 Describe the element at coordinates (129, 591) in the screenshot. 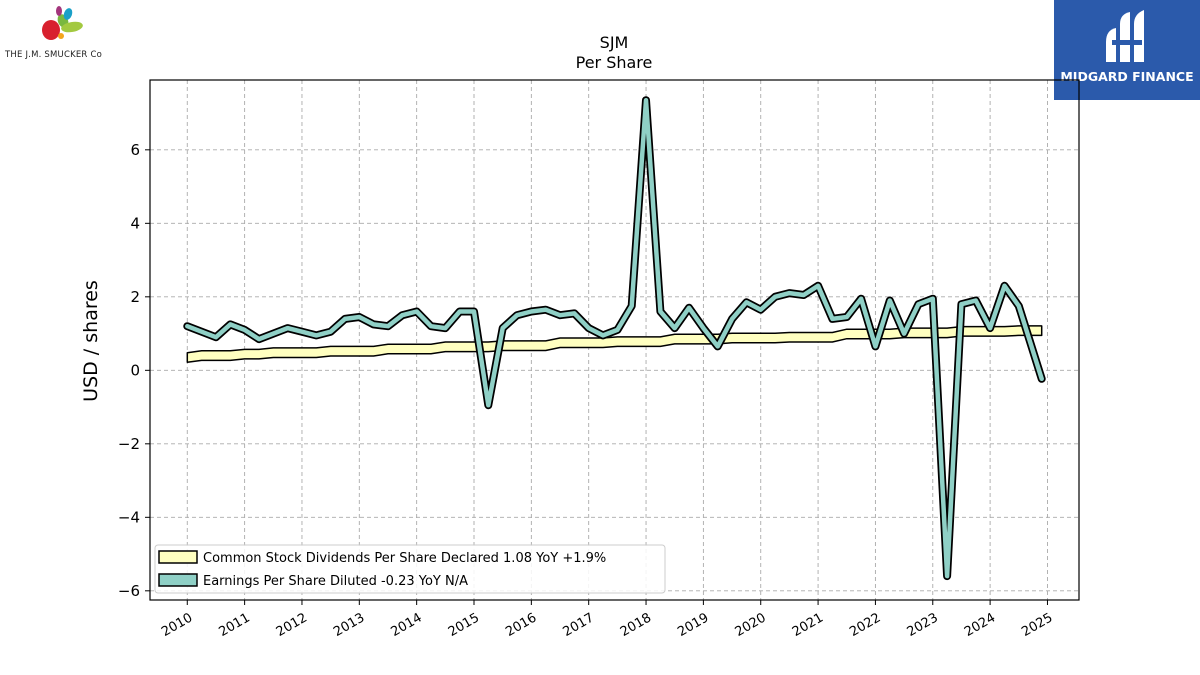

I see `y-tick-label: −6` at that location.